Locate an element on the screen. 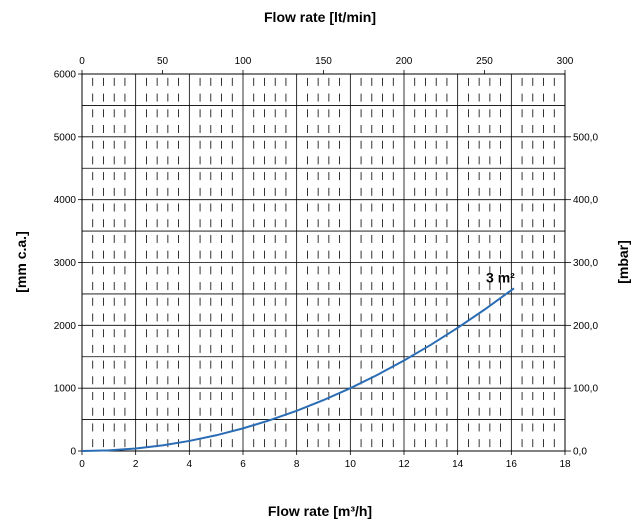 The height and width of the screenshot is (526, 642). series-label: 3 m² is located at coordinates (500, 277).